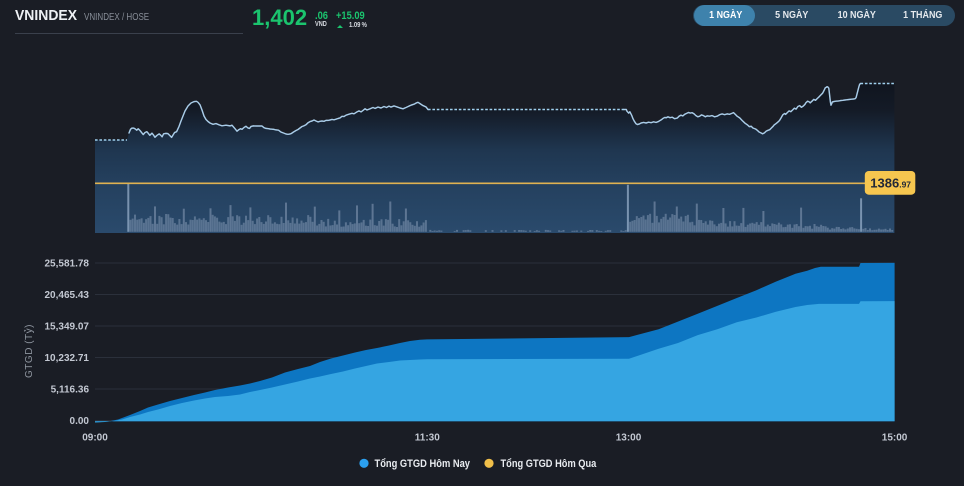  What do you see at coordinates (423, 464) in the screenshot?
I see `svg-text: Tổng GTGD Hôm Nay` at bounding box center [423, 464].